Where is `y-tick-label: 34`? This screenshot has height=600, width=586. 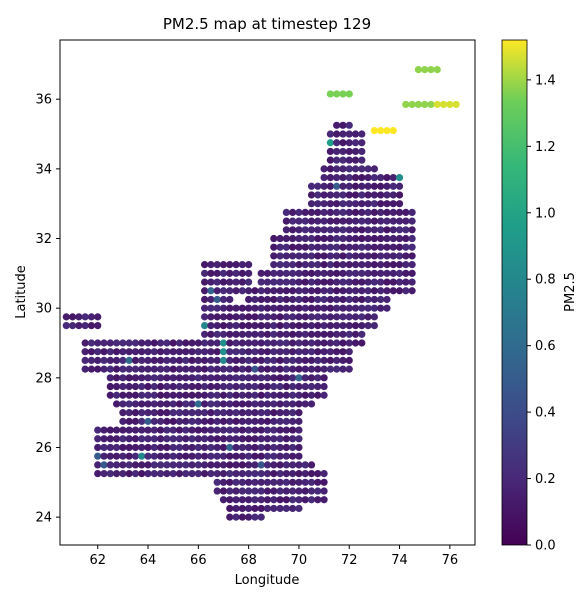
y-tick-label: 34 is located at coordinates (43, 169).